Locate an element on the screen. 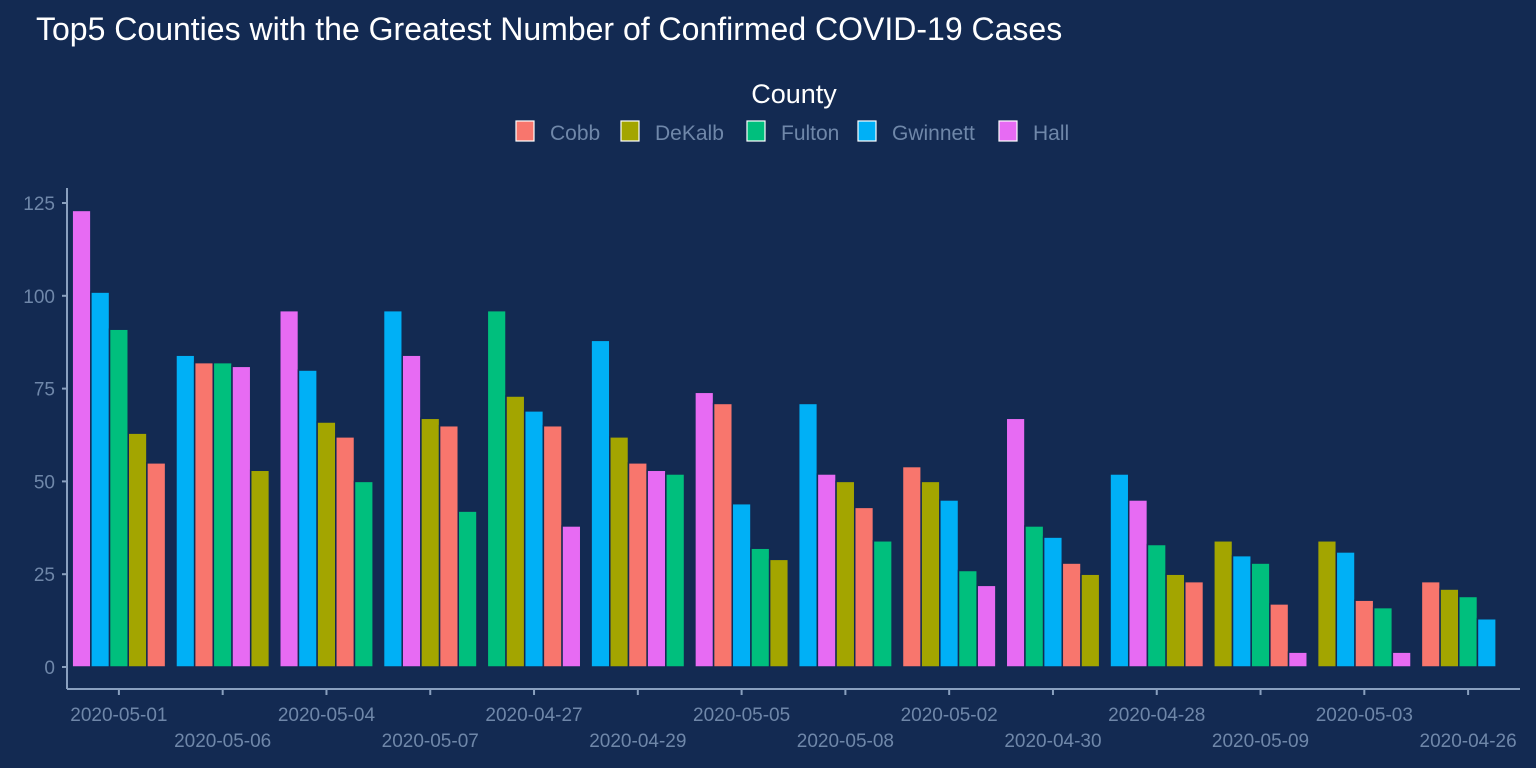 This screenshot has height=768, width=1536. legend-swatch-gwinnett is located at coordinates (867, 131).